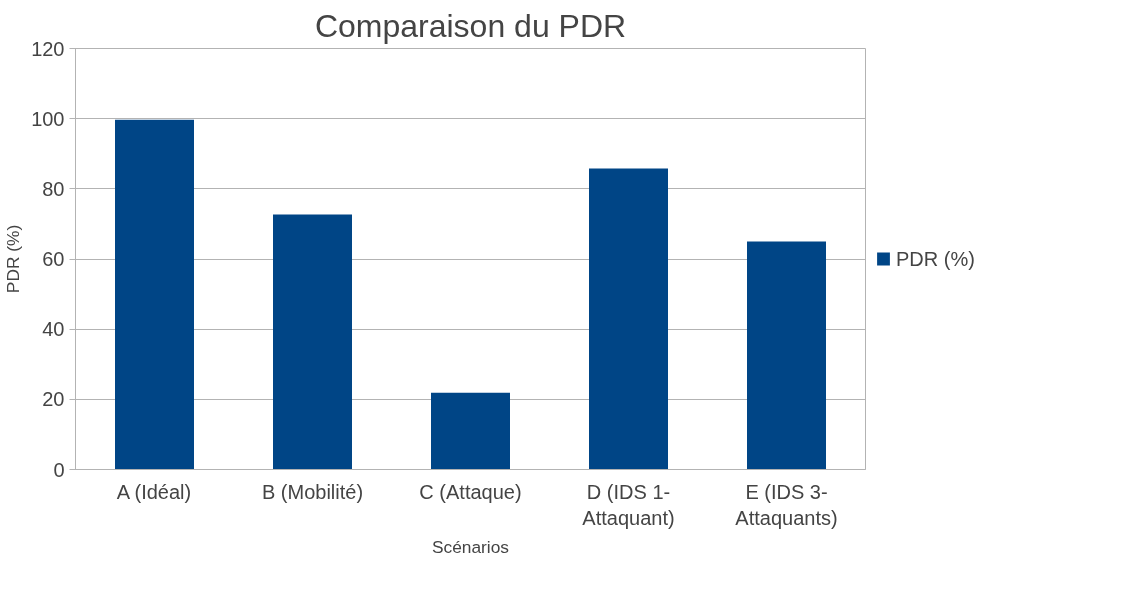  Describe the element at coordinates (48, 48) in the screenshot. I see `y-tick-label: 120` at that location.